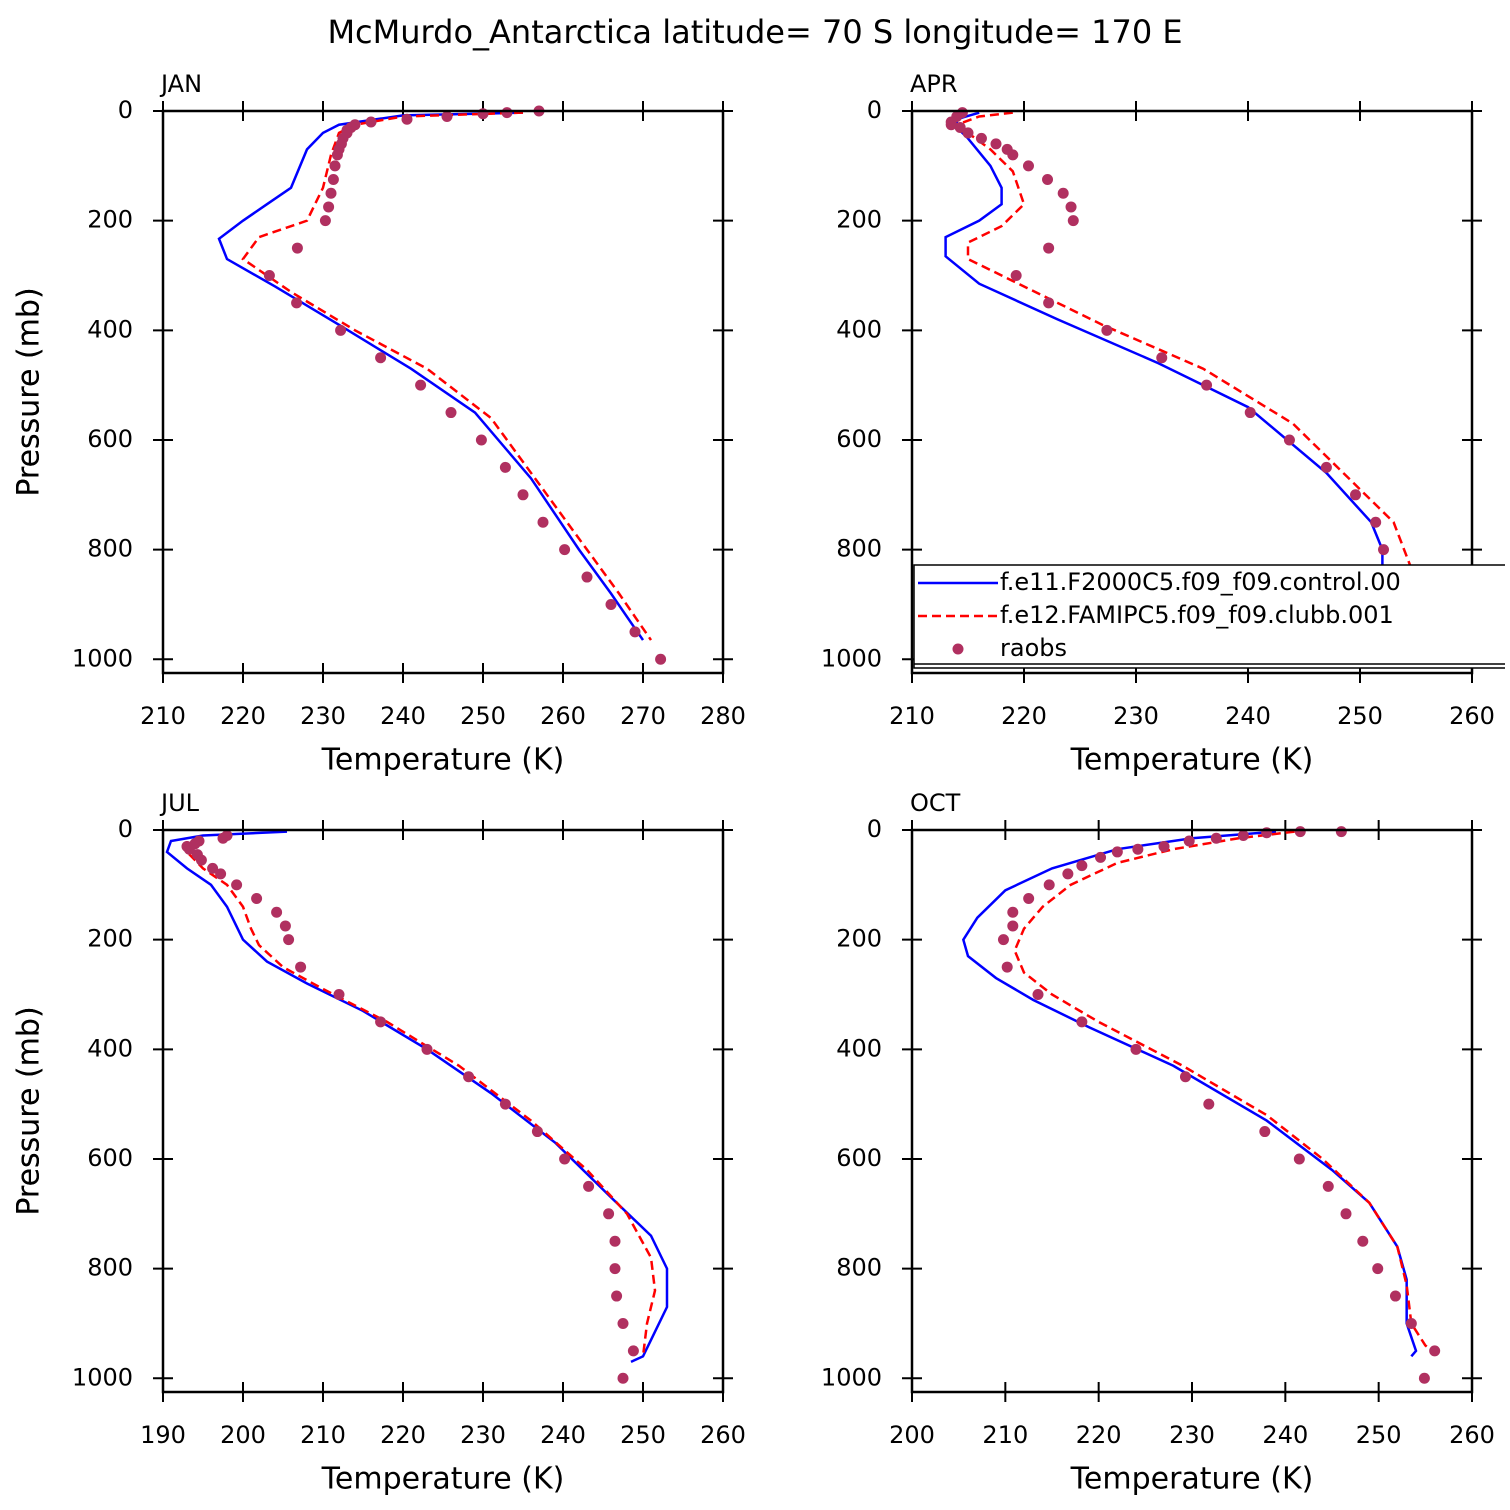  What do you see at coordinates (29, 391) in the screenshot?
I see `y-axis-label: Pressure (mb)` at bounding box center [29, 391].